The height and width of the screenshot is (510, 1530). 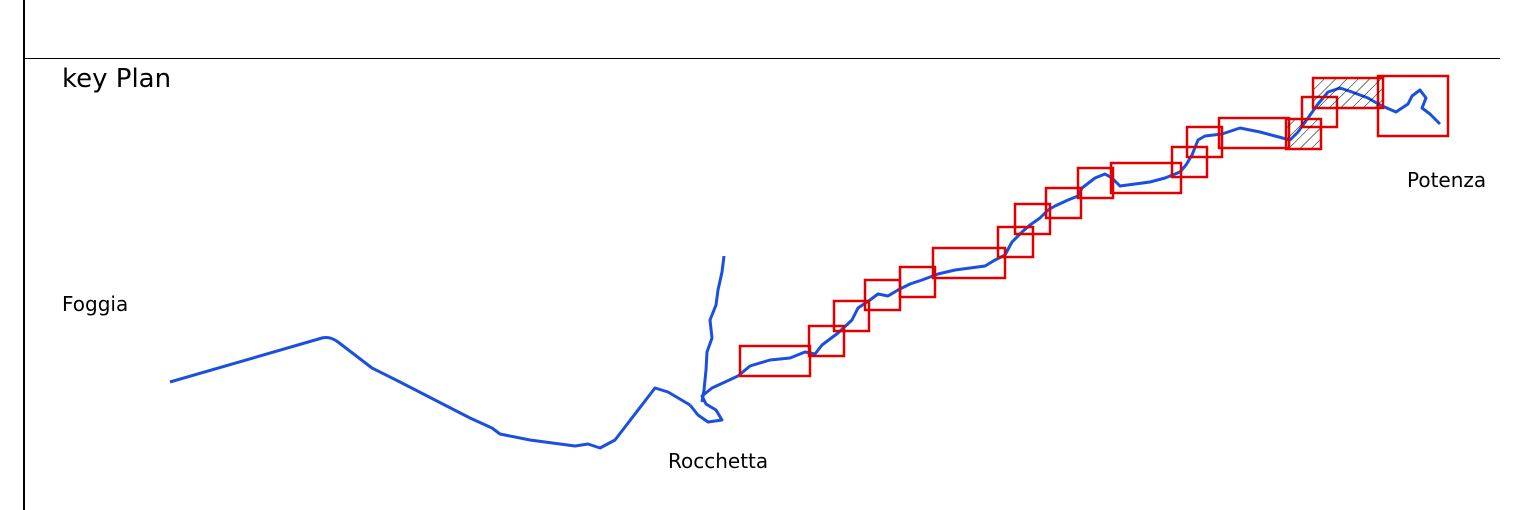 I want to click on route-rocchetta-loop, so click(x=713, y=399).